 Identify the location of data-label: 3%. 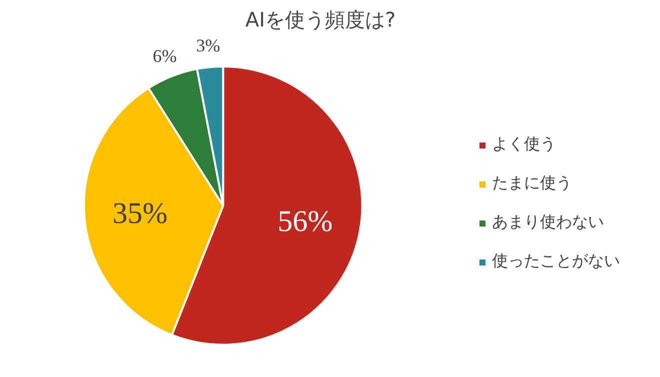
(208, 46).